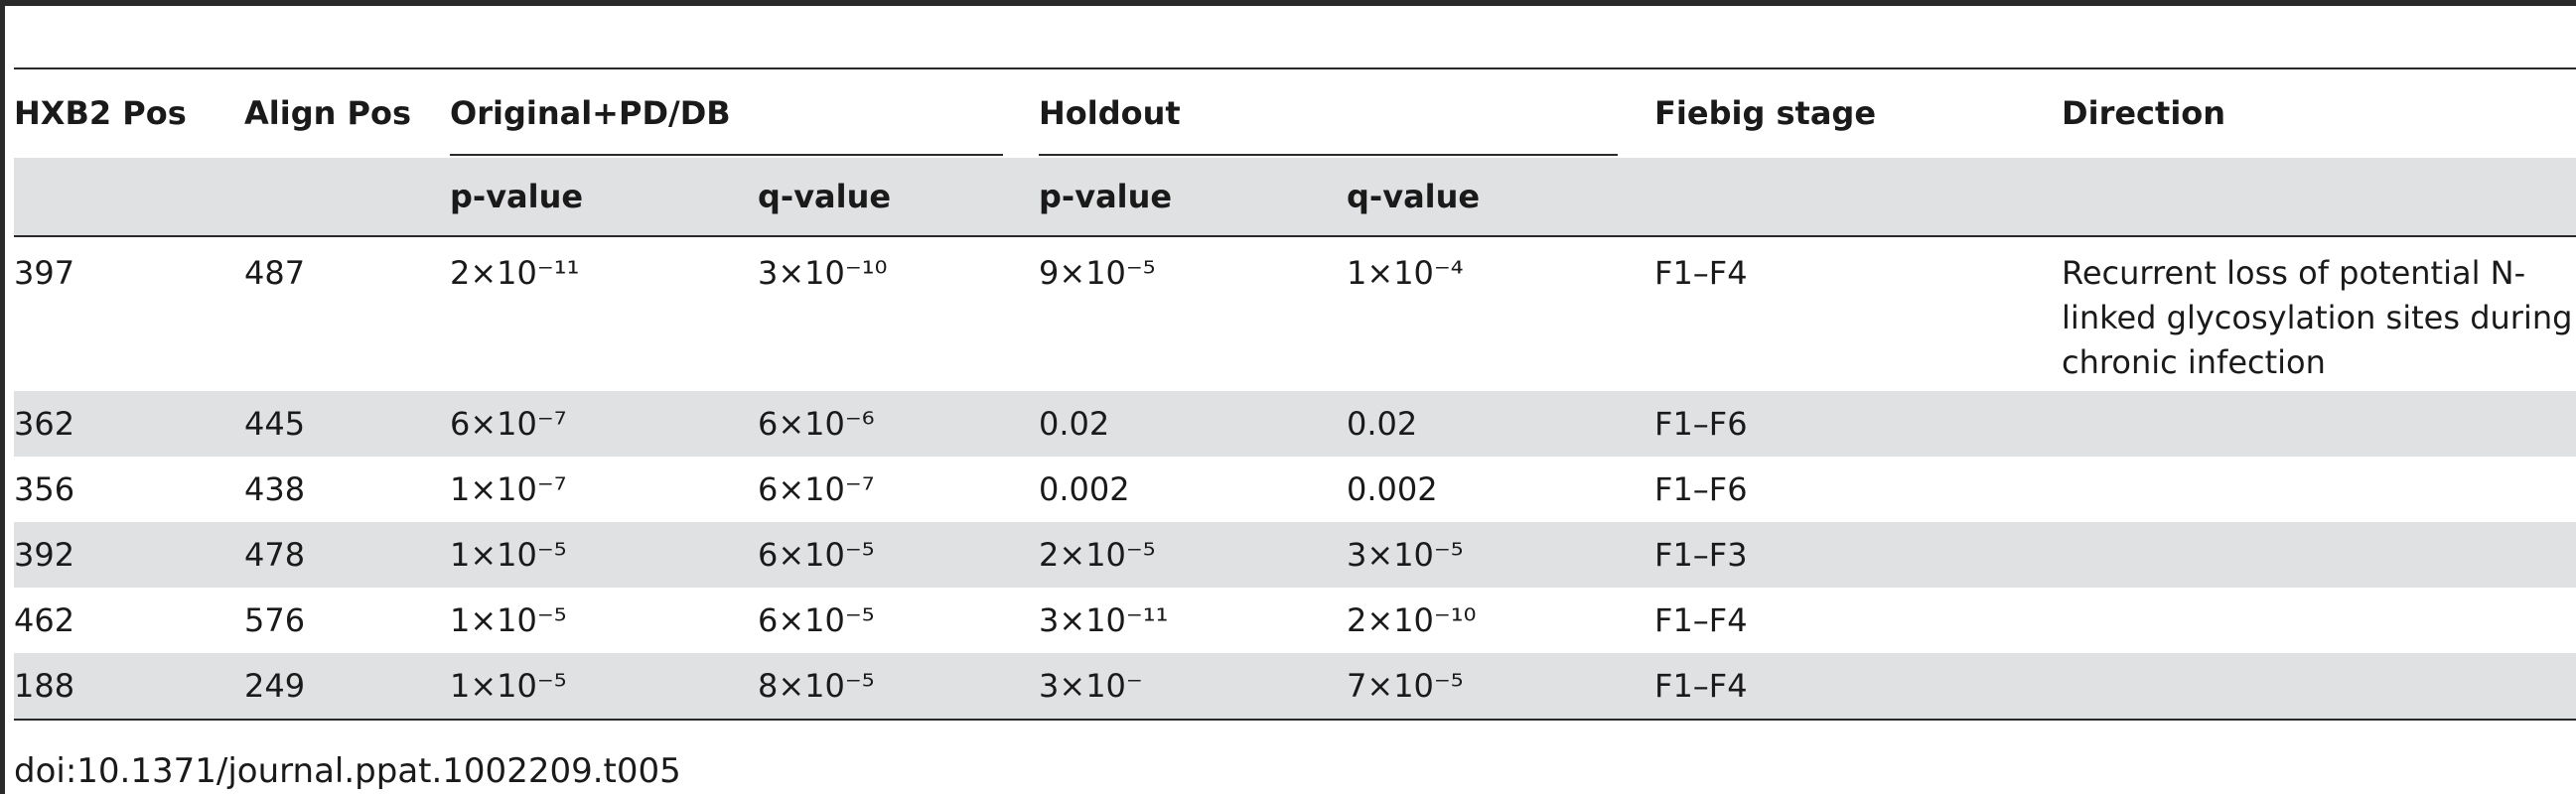  I want to click on header-hxb2-pos: HXB2 Pos, so click(101, 113).